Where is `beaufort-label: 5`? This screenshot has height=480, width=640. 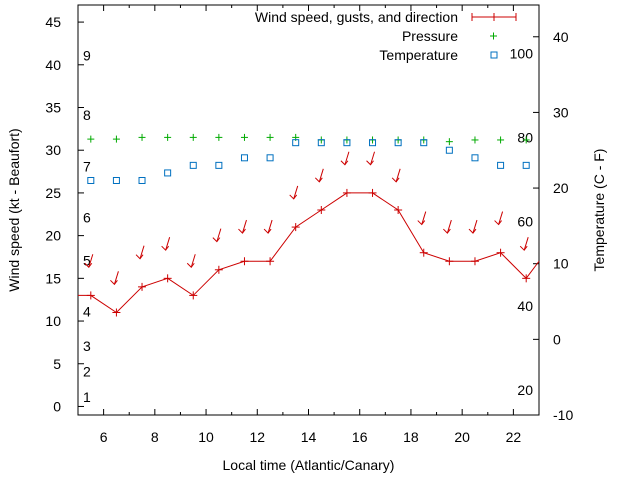 beaufort-label: 5 is located at coordinates (87, 260).